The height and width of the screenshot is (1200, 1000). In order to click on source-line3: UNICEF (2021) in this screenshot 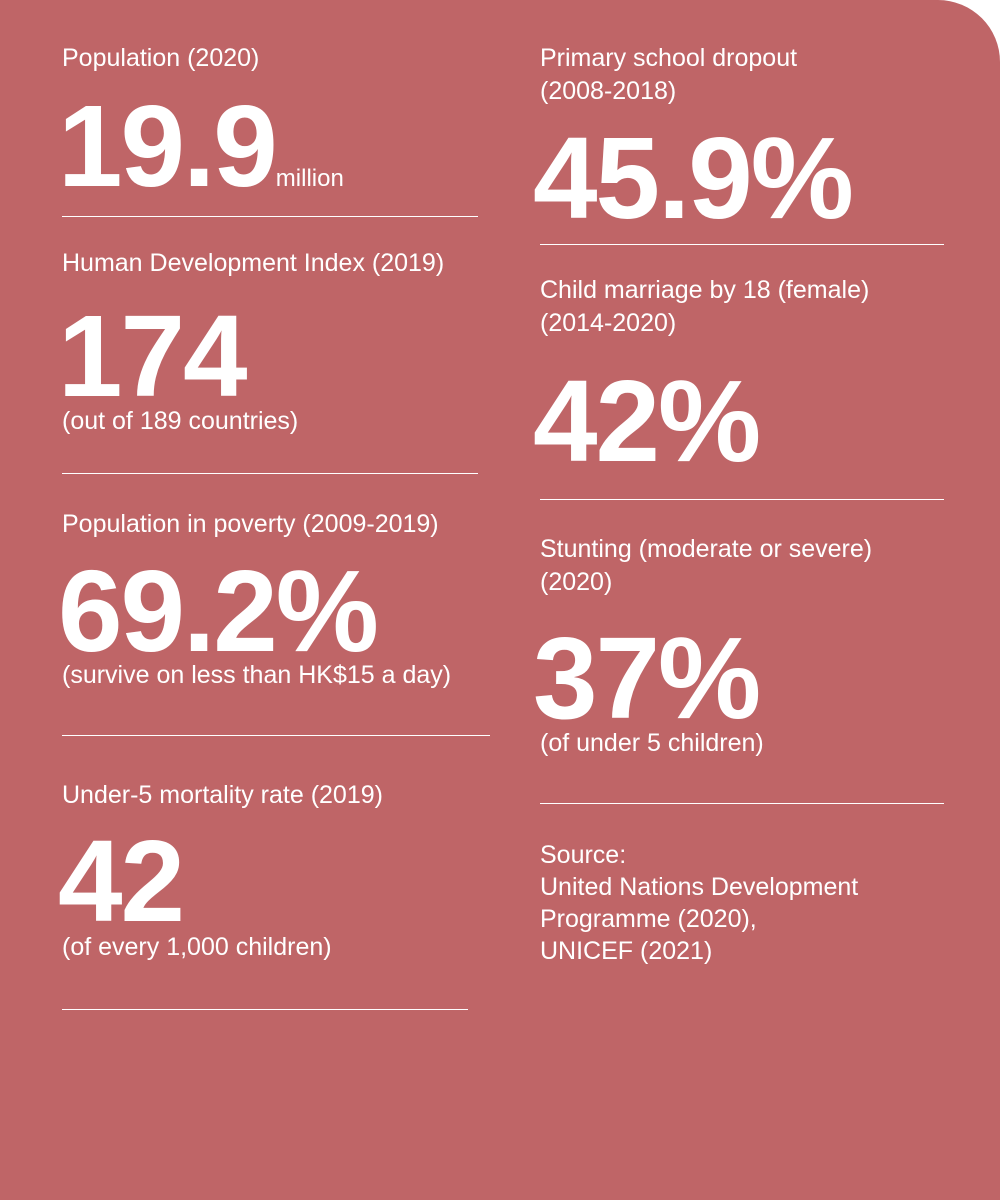, I will do `click(626, 951)`.